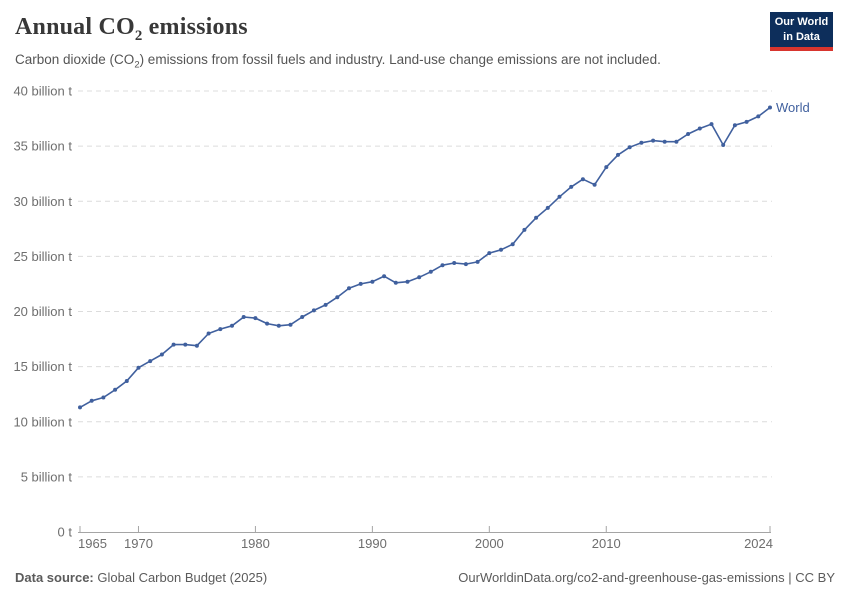  I want to click on y-axis-tick-label: 40 billion t, so click(42, 91).